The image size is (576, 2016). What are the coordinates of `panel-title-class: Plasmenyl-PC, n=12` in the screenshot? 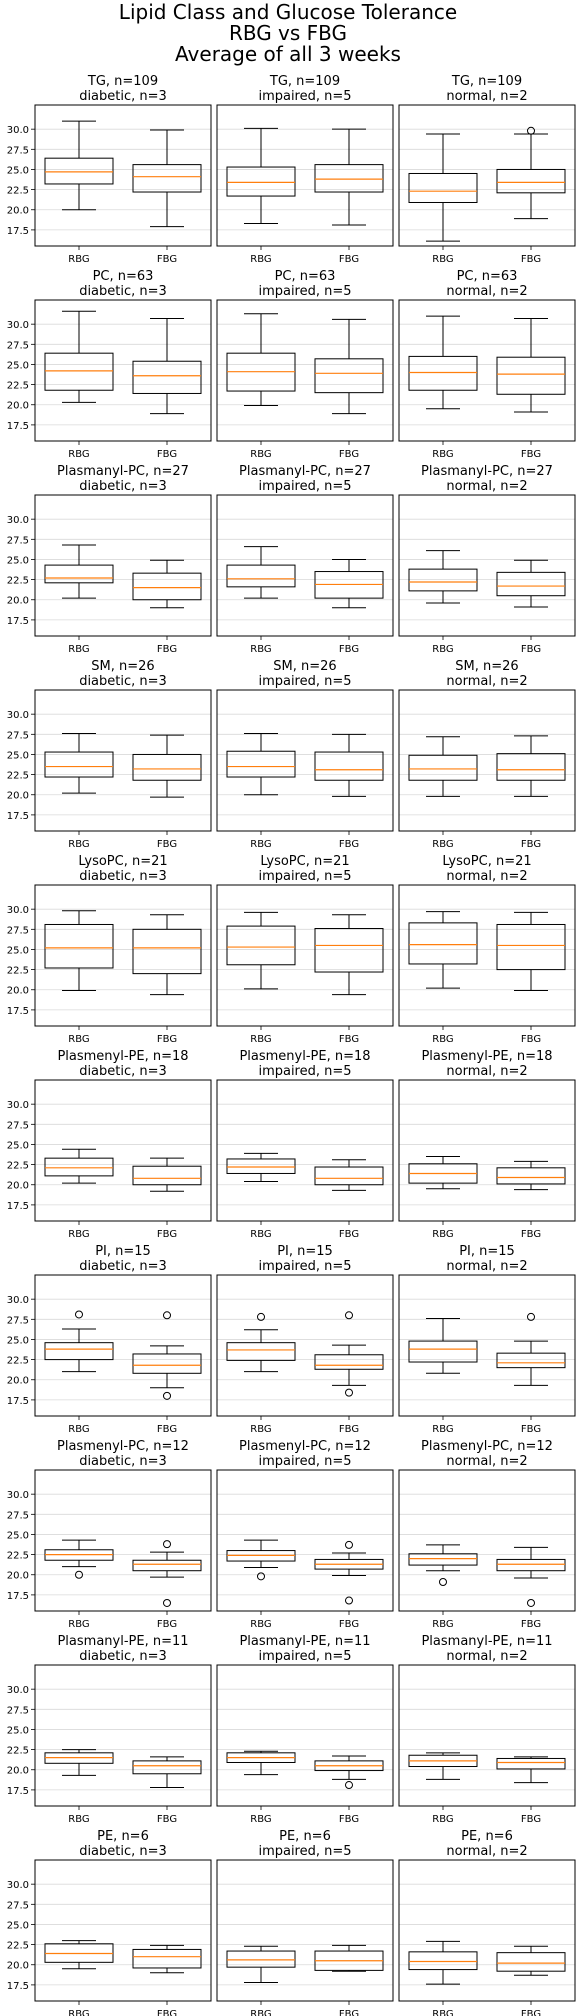 It's located at (123, 1446).